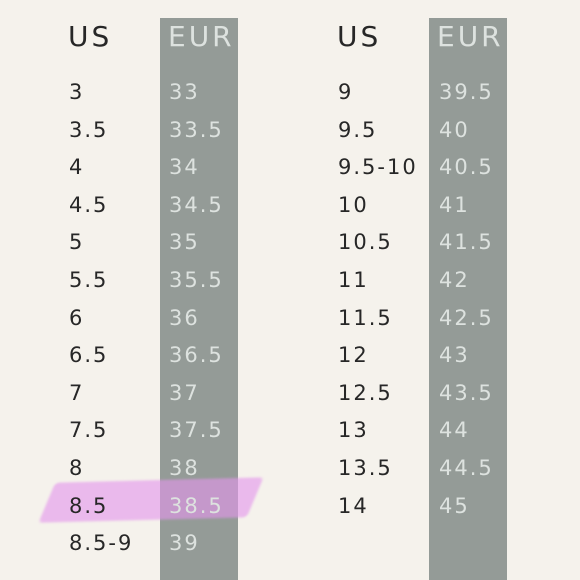  I want to click on header-us-right: US, so click(359, 36).